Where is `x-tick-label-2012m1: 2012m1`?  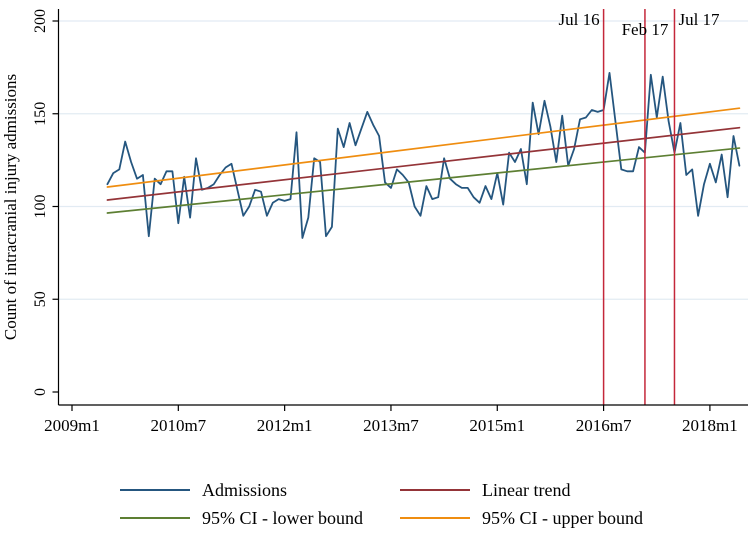
x-tick-label-2012m1: 2012m1 is located at coordinates (285, 425).